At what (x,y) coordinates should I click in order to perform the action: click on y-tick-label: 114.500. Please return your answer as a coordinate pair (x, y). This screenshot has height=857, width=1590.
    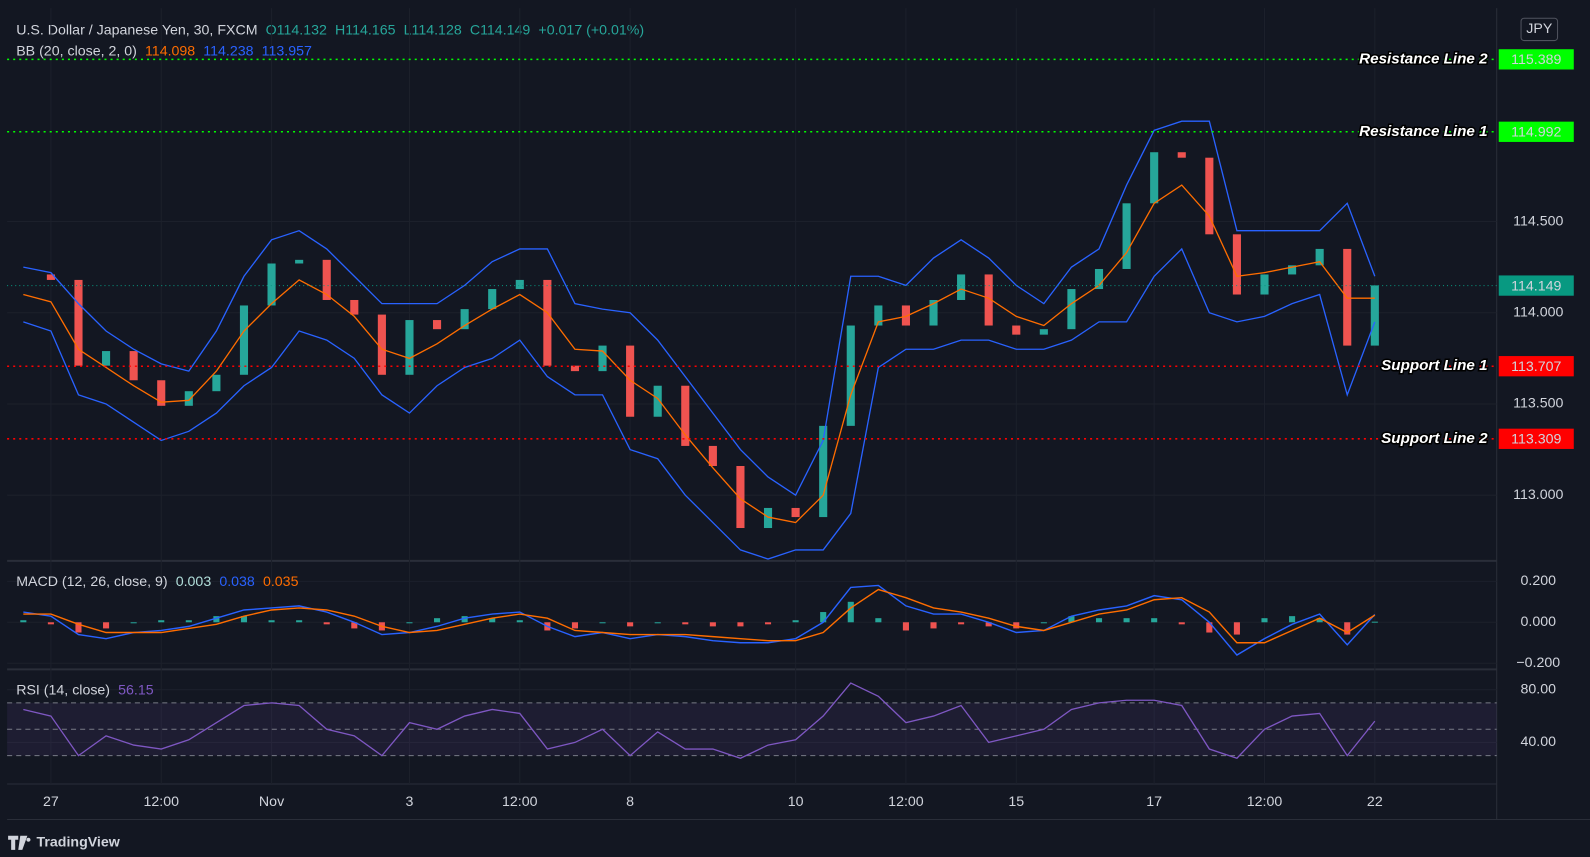
    Looking at the image, I should click on (1538, 221).